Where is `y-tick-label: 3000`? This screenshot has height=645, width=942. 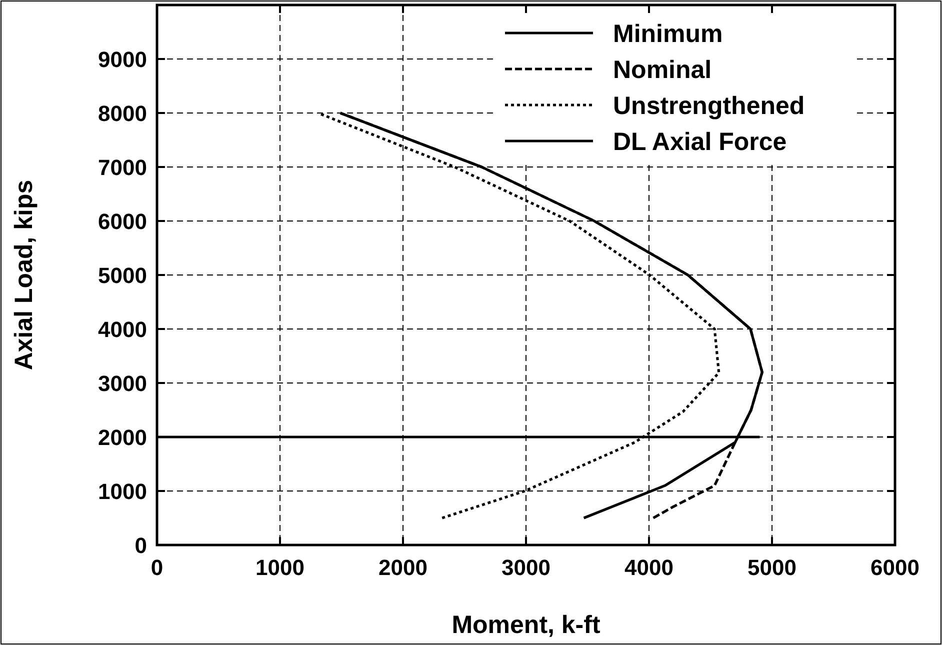 y-tick-label: 3000 is located at coordinates (122, 383).